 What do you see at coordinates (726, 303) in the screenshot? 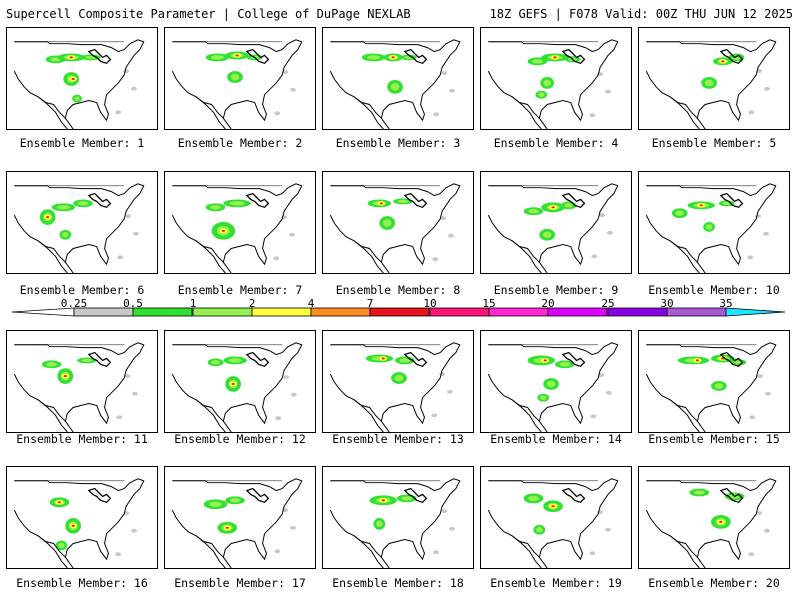
I see `colorbar-tick-label: 35` at bounding box center [726, 303].